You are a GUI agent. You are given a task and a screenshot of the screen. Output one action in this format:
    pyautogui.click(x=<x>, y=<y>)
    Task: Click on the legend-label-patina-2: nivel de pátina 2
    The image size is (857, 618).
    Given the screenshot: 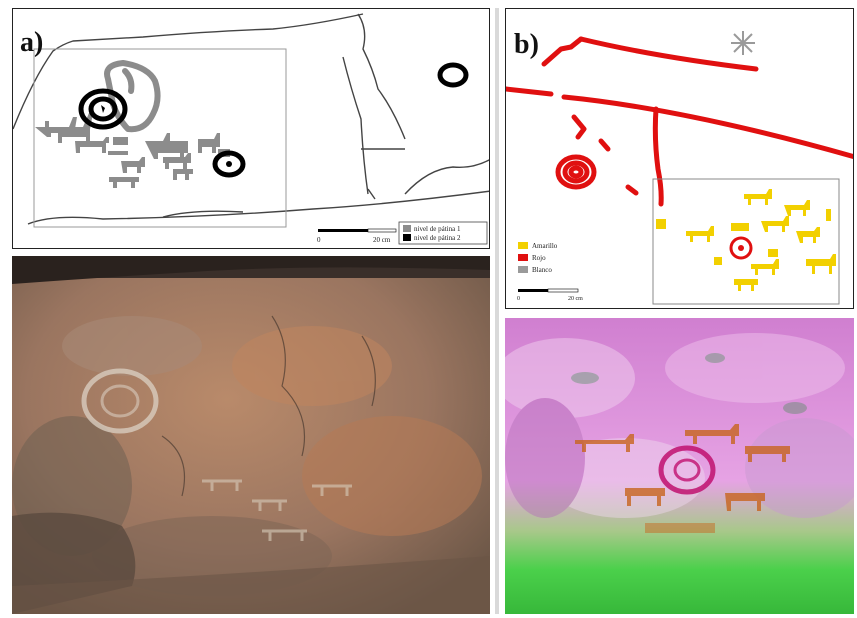 What is the action you would take?
    pyautogui.click(x=437, y=238)
    